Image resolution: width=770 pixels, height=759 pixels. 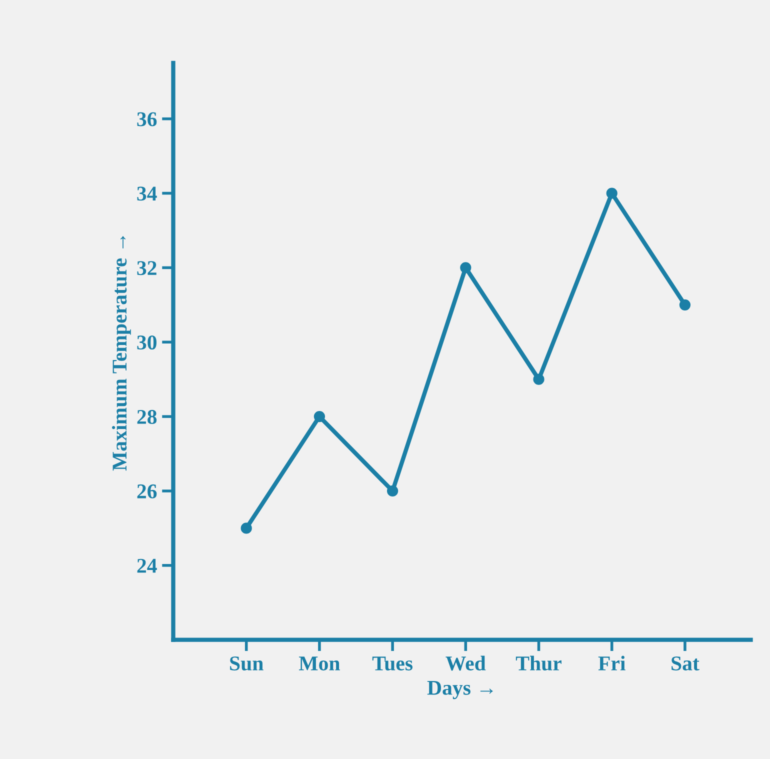 What do you see at coordinates (460, 690) in the screenshot?
I see `x-axis-title: Days →` at bounding box center [460, 690].